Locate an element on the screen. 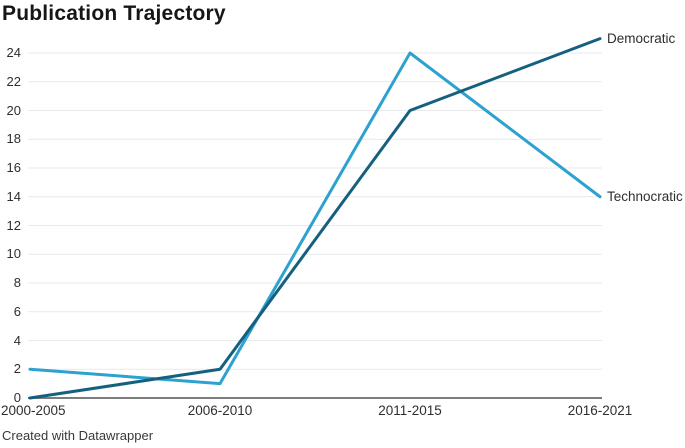 This screenshot has width=685, height=448. chart-title: Publication Trajectory is located at coordinates (114, 13).